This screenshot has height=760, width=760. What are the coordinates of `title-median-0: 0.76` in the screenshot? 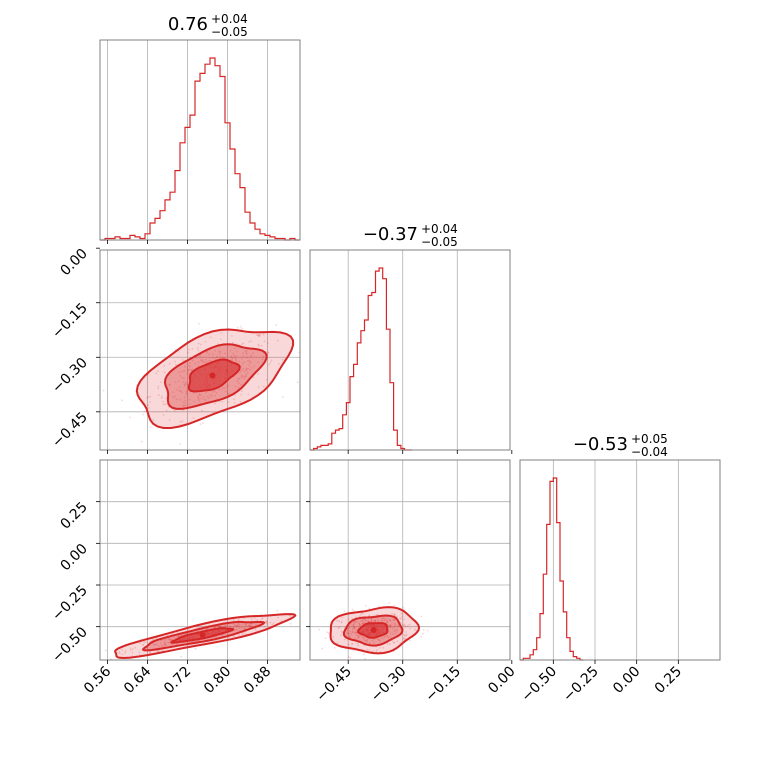 It's located at (188, 24).